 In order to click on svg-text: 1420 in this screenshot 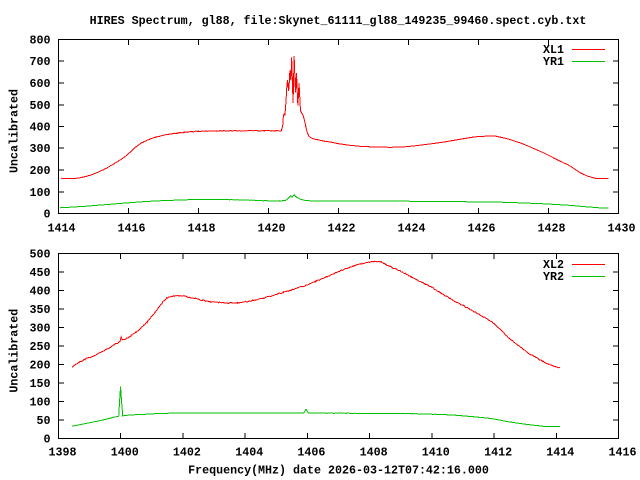, I will do `click(272, 228)`.